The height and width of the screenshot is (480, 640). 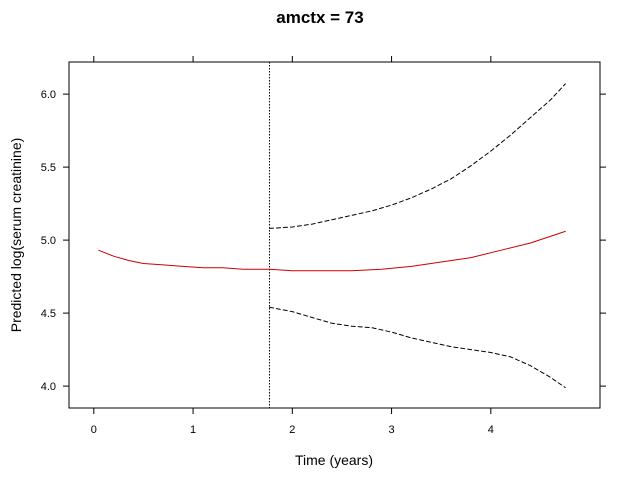 What do you see at coordinates (417, 347) in the screenshot?
I see `lower-bound-line` at bounding box center [417, 347].